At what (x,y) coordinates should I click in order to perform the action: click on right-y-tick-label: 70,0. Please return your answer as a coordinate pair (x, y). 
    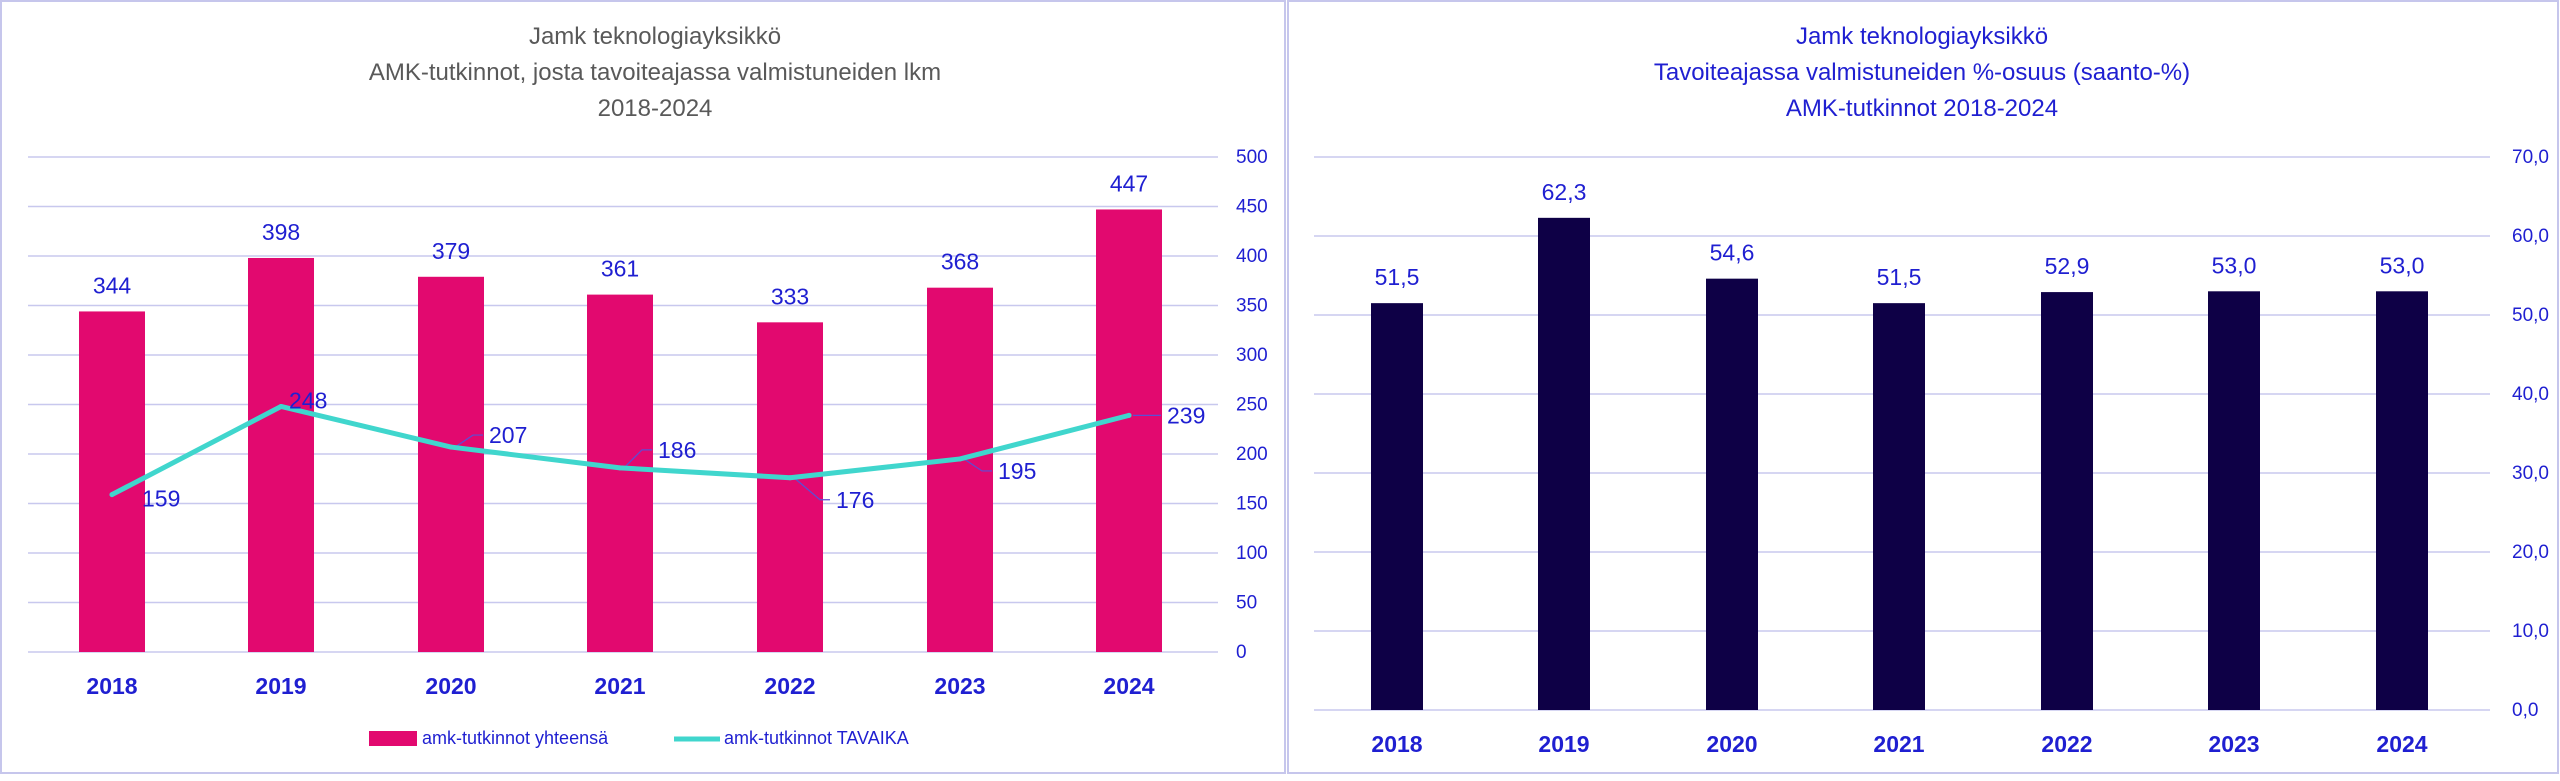
    Looking at the image, I should click on (2530, 157).